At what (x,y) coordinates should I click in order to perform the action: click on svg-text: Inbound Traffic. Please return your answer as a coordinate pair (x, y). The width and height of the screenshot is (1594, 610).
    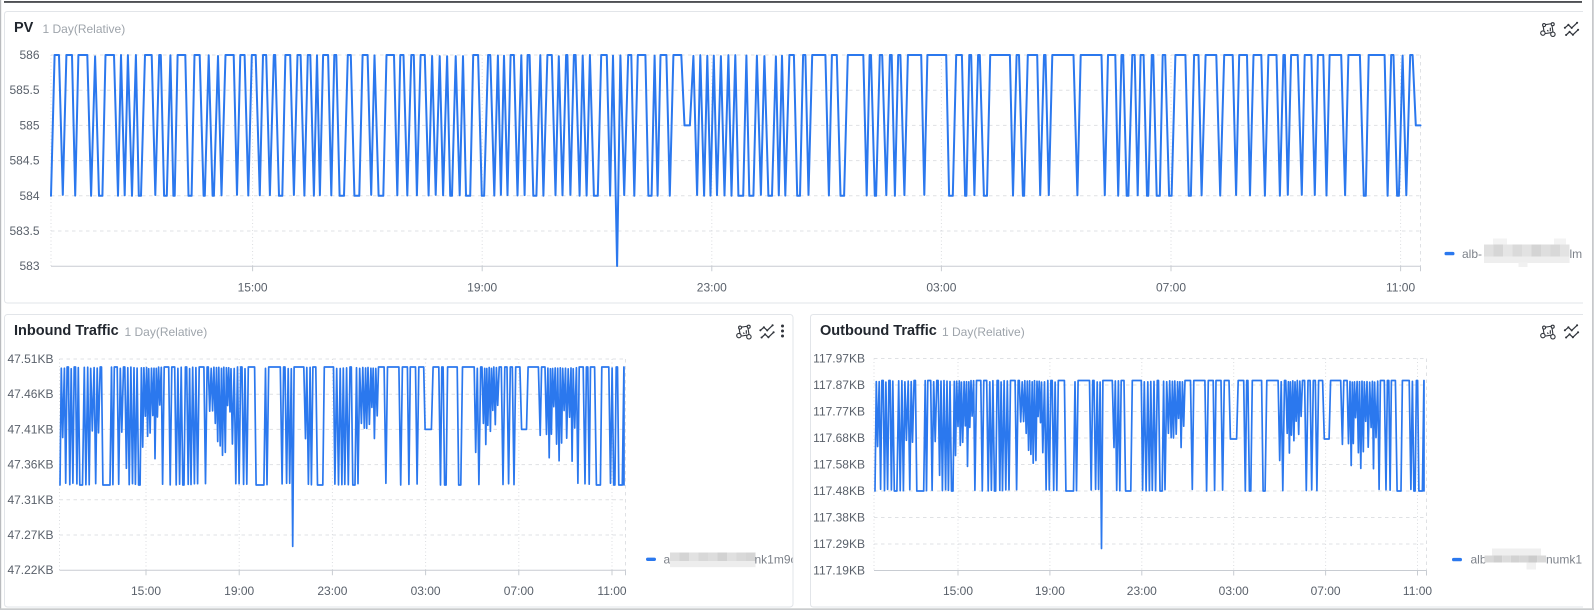
    Looking at the image, I should click on (66, 331).